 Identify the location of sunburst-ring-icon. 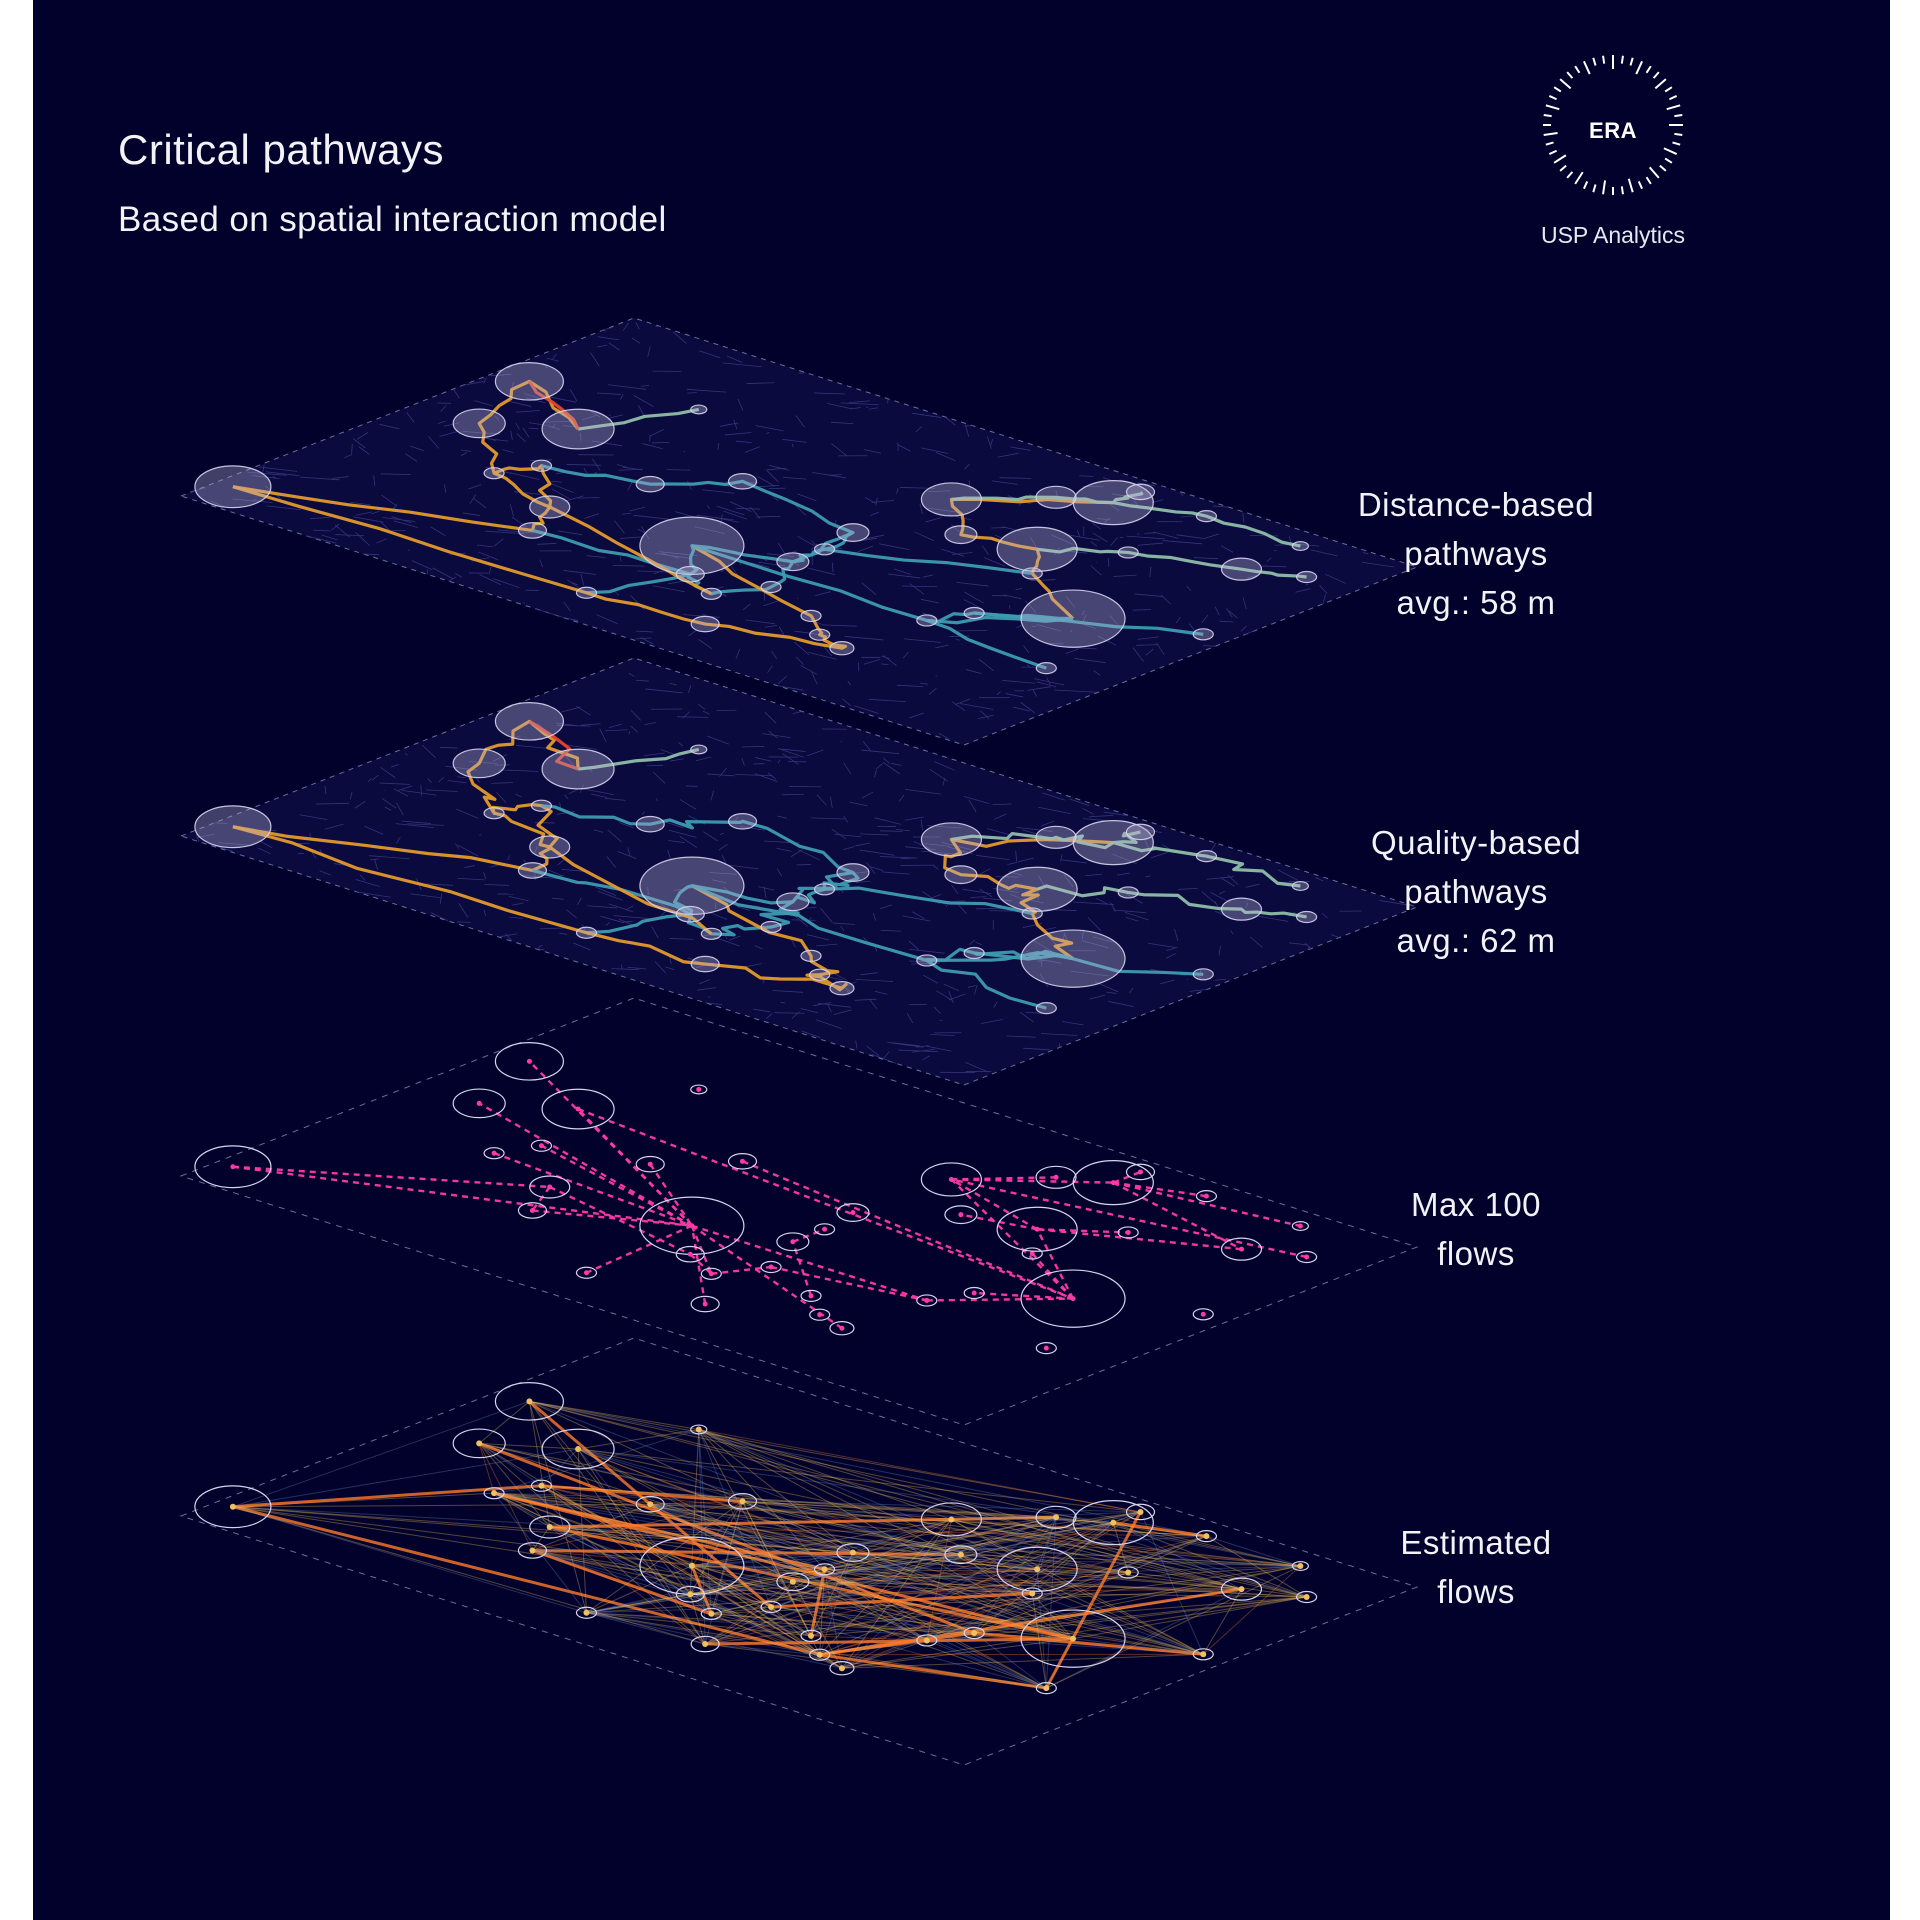
(1613, 125).